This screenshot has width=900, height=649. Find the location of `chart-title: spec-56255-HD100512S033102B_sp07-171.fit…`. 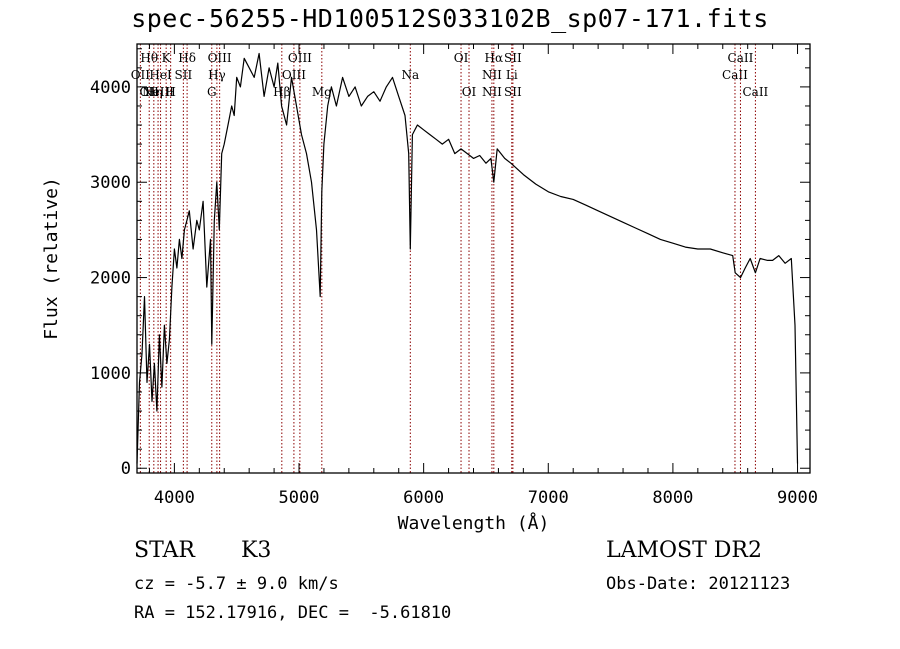

chart-title: spec-56255-HD100512S033102B_sp07-171.fit… is located at coordinates (450, 18).